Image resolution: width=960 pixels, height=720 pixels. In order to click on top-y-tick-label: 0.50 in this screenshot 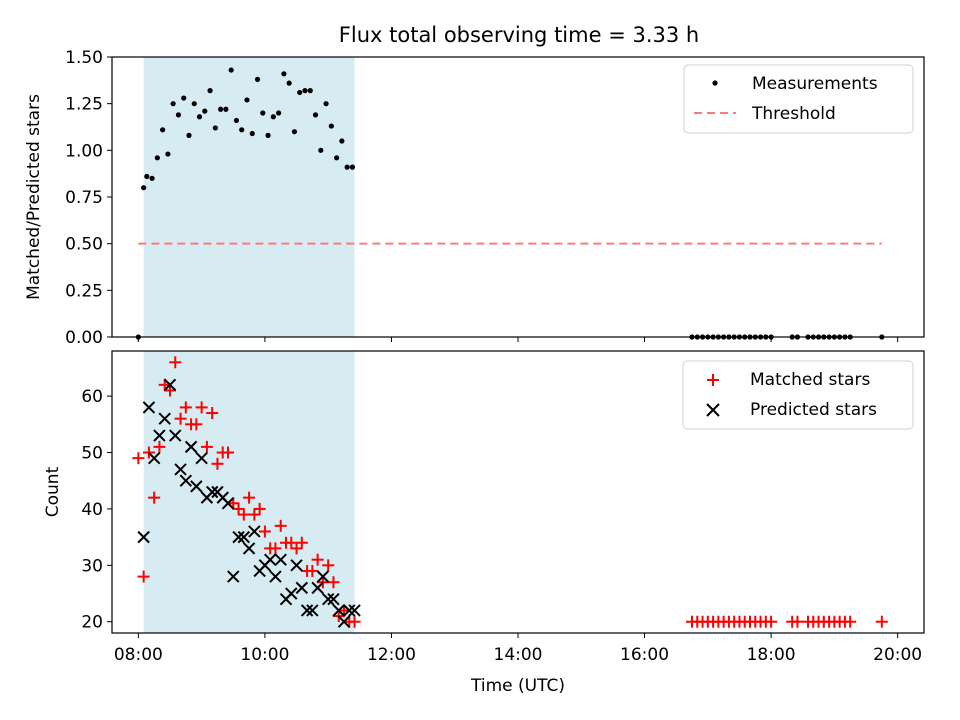, I will do `click(84, 245)`.